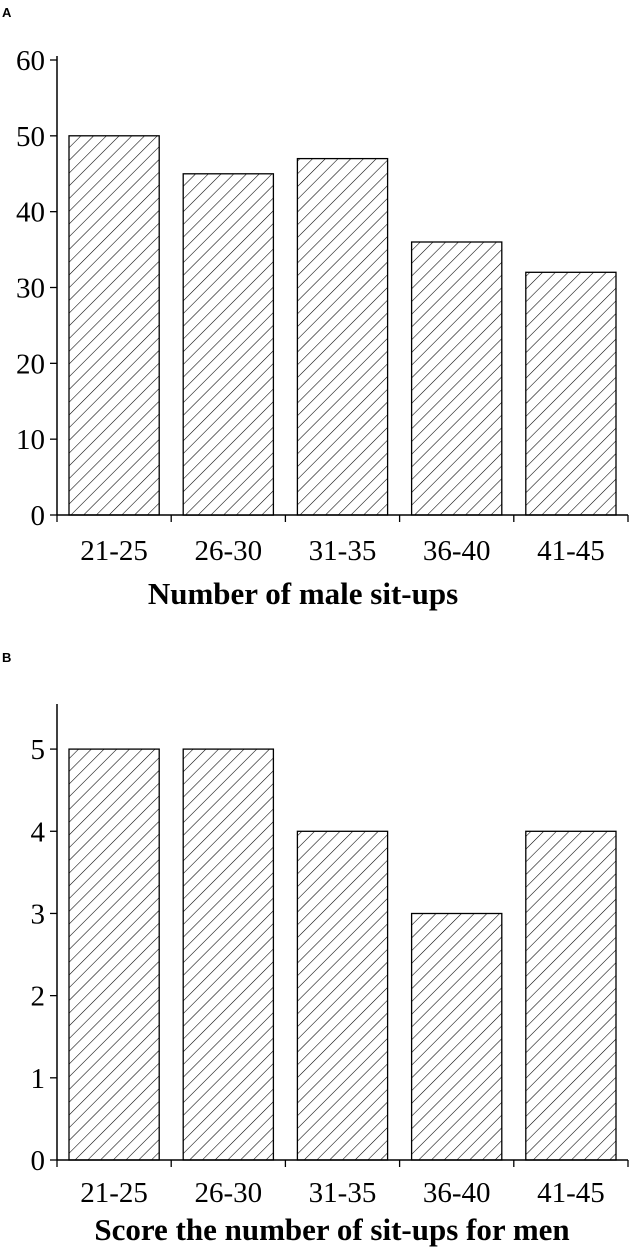 Image resolution: width=638 pixels, height=1257 pixels. What do you see at coordinates (30, 61) in the screenshot?
I see `y-tick-label-a: 60` at bounding box center [30, 61].